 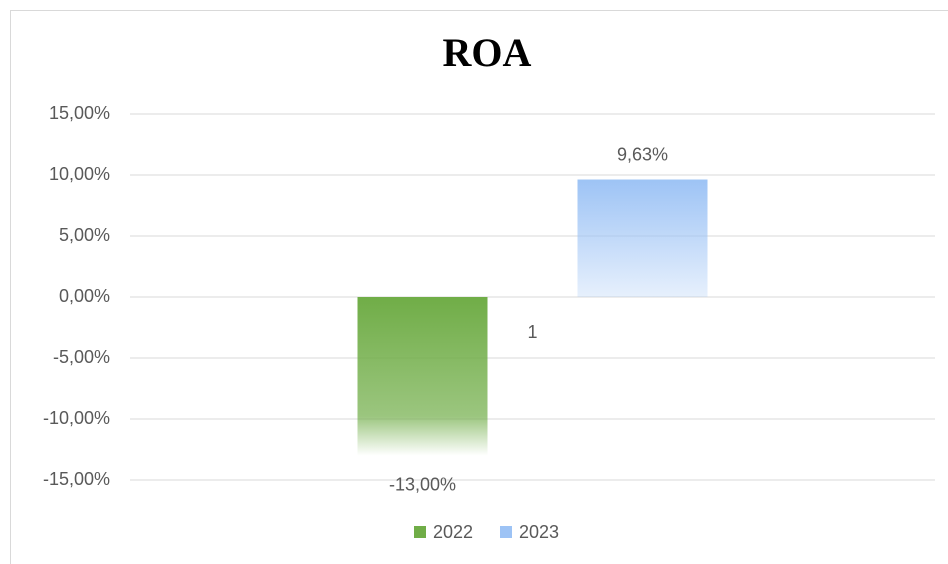 What do you see at coordinates (76, 418) in the screenshot?
I see `y-tick-label: -10,00%` at bounding box center [76, 418].